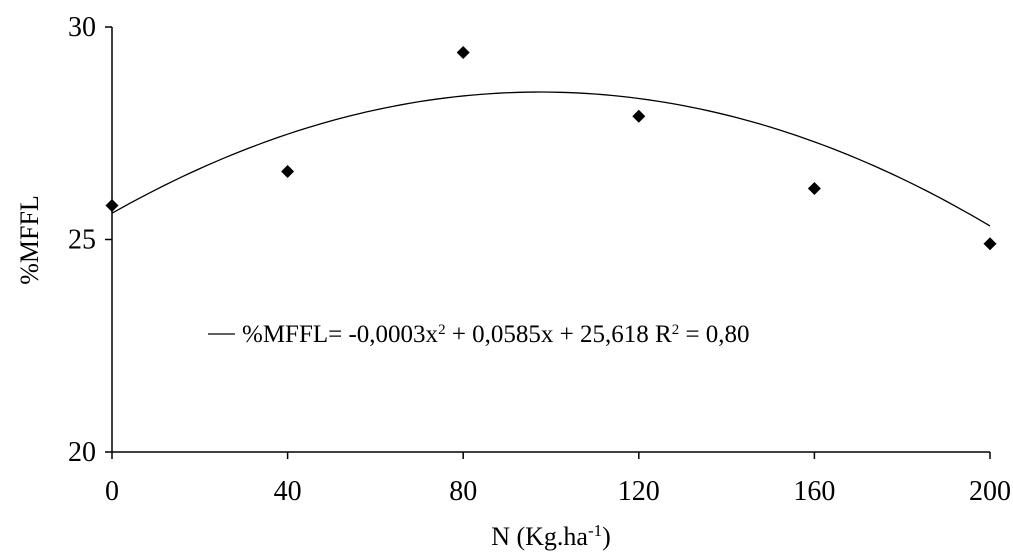 This screenshot has height=552, width=1013. What do you see at coordinates (814, 491) in the screenshot?
I see `x-tick-label: 160` at bounding box center [814, 491].